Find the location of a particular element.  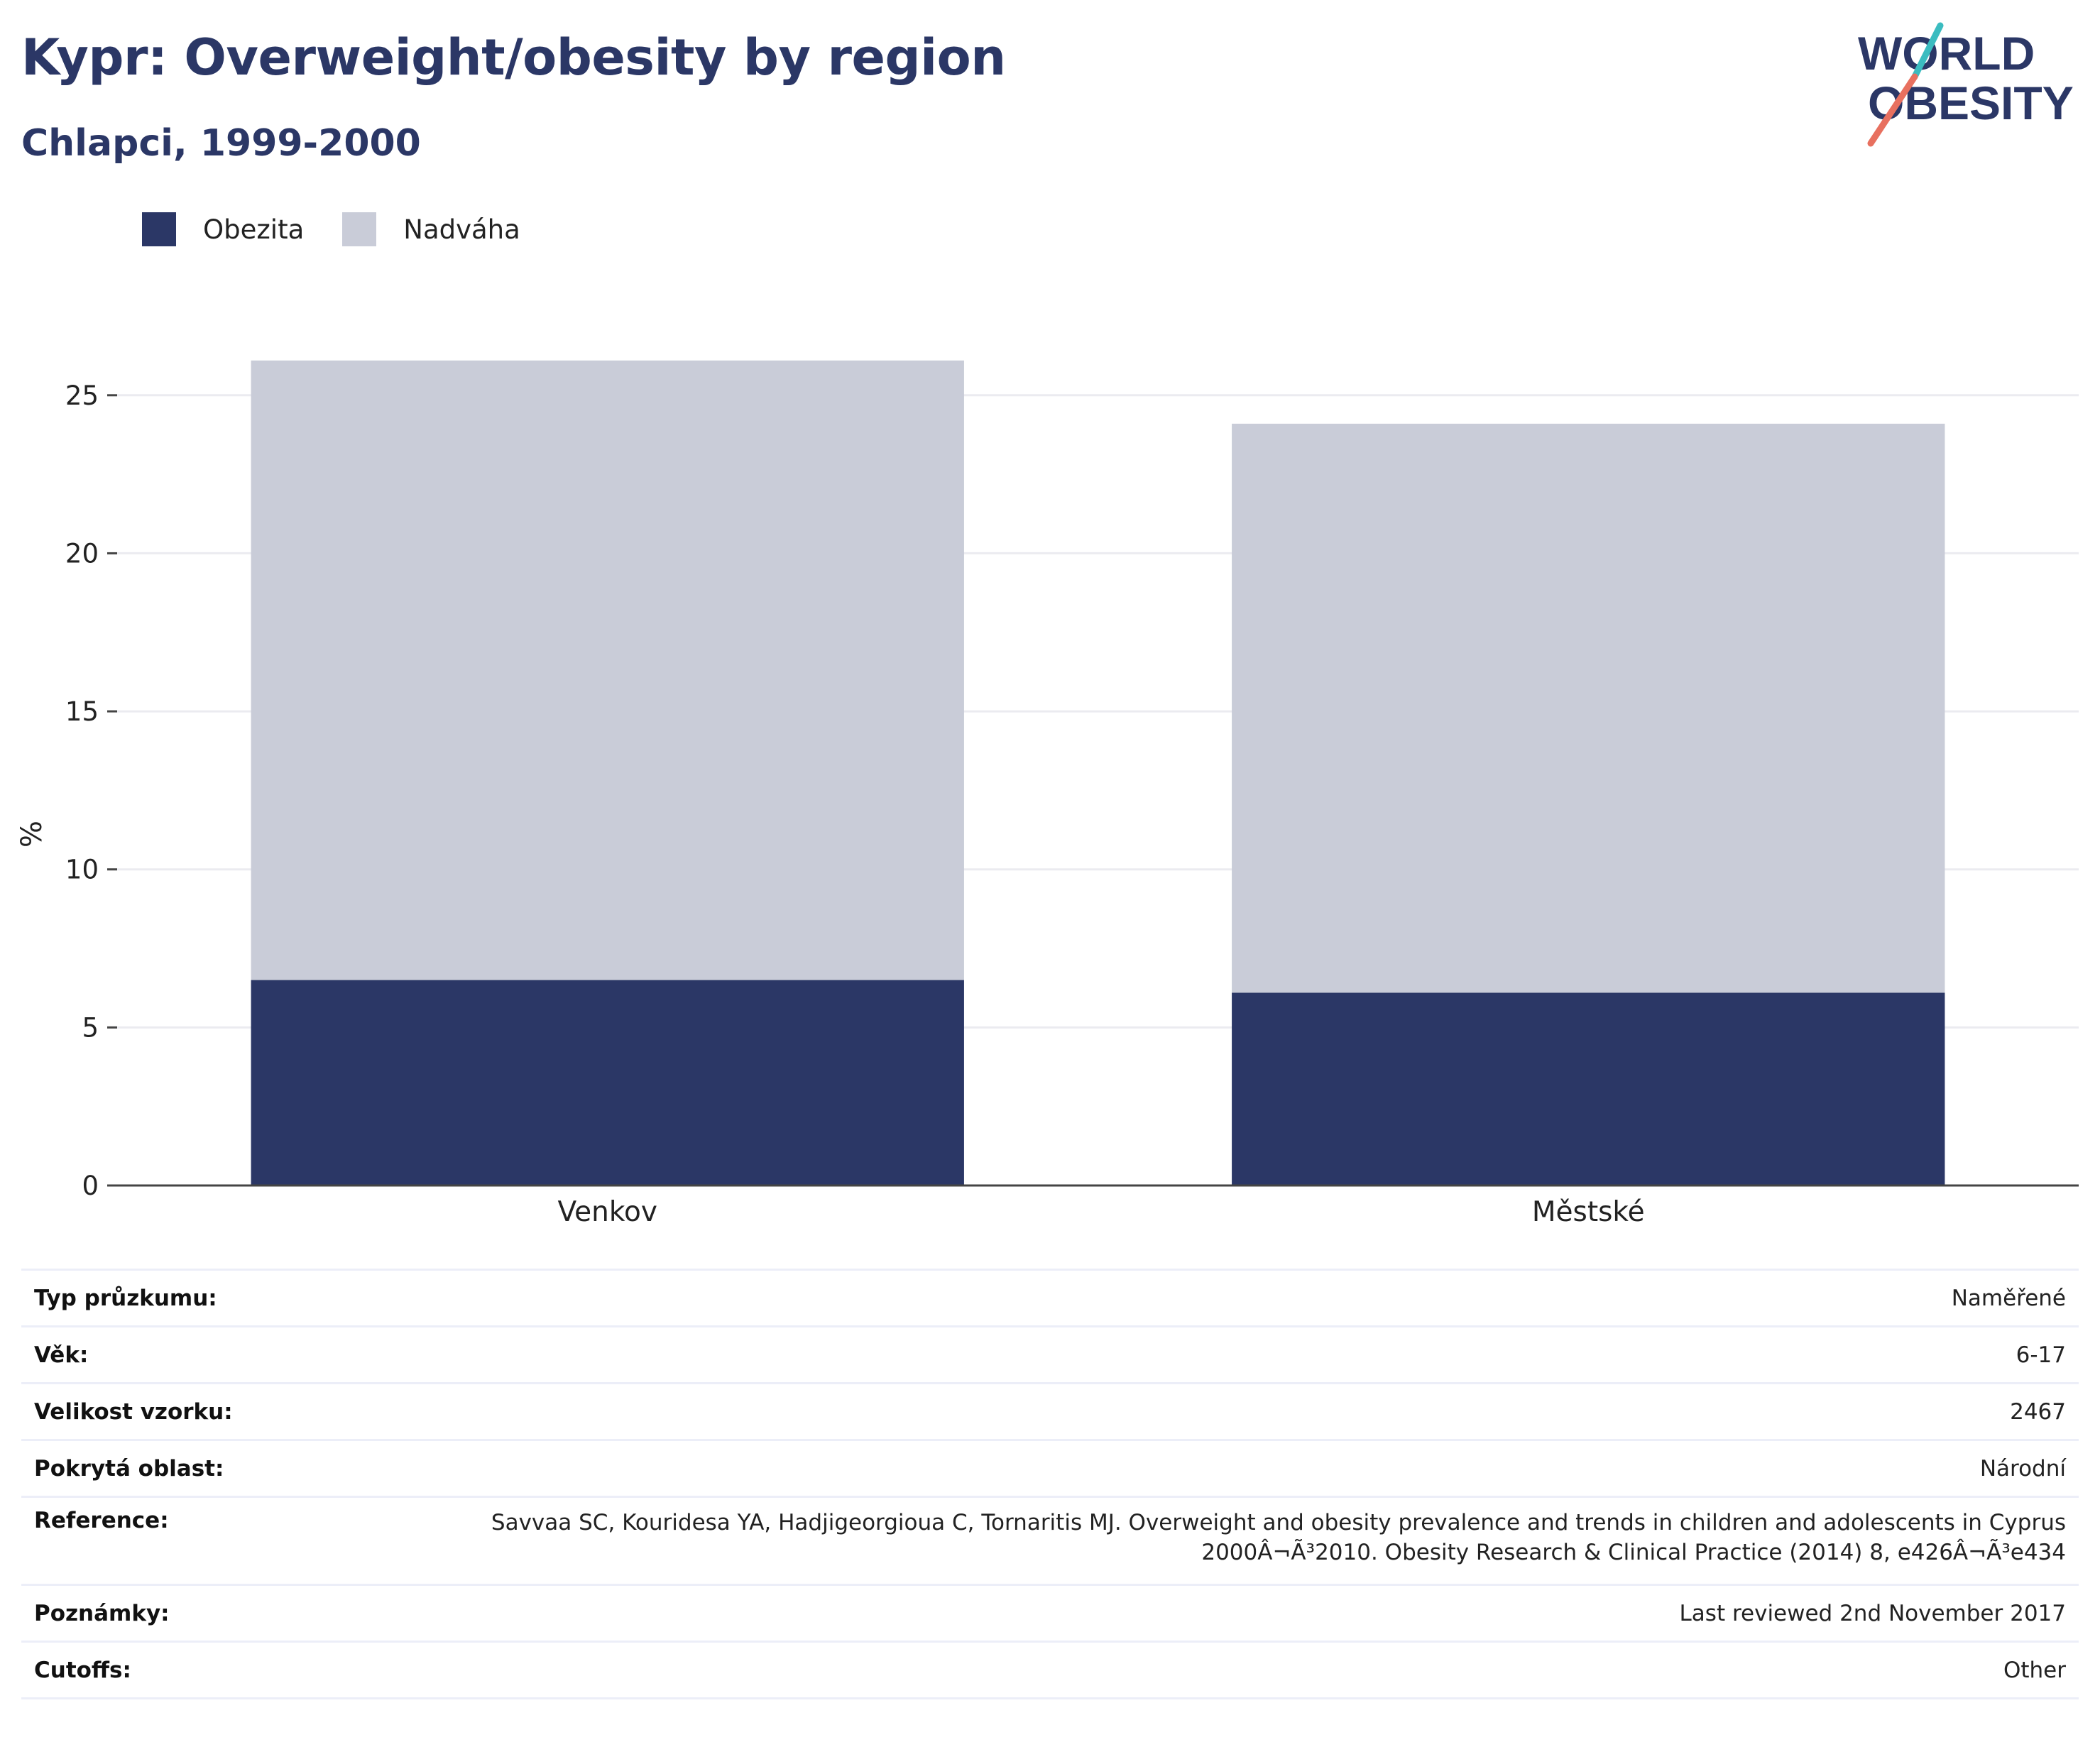

legend-swatch-obezita is located at coordinates (159, 229).